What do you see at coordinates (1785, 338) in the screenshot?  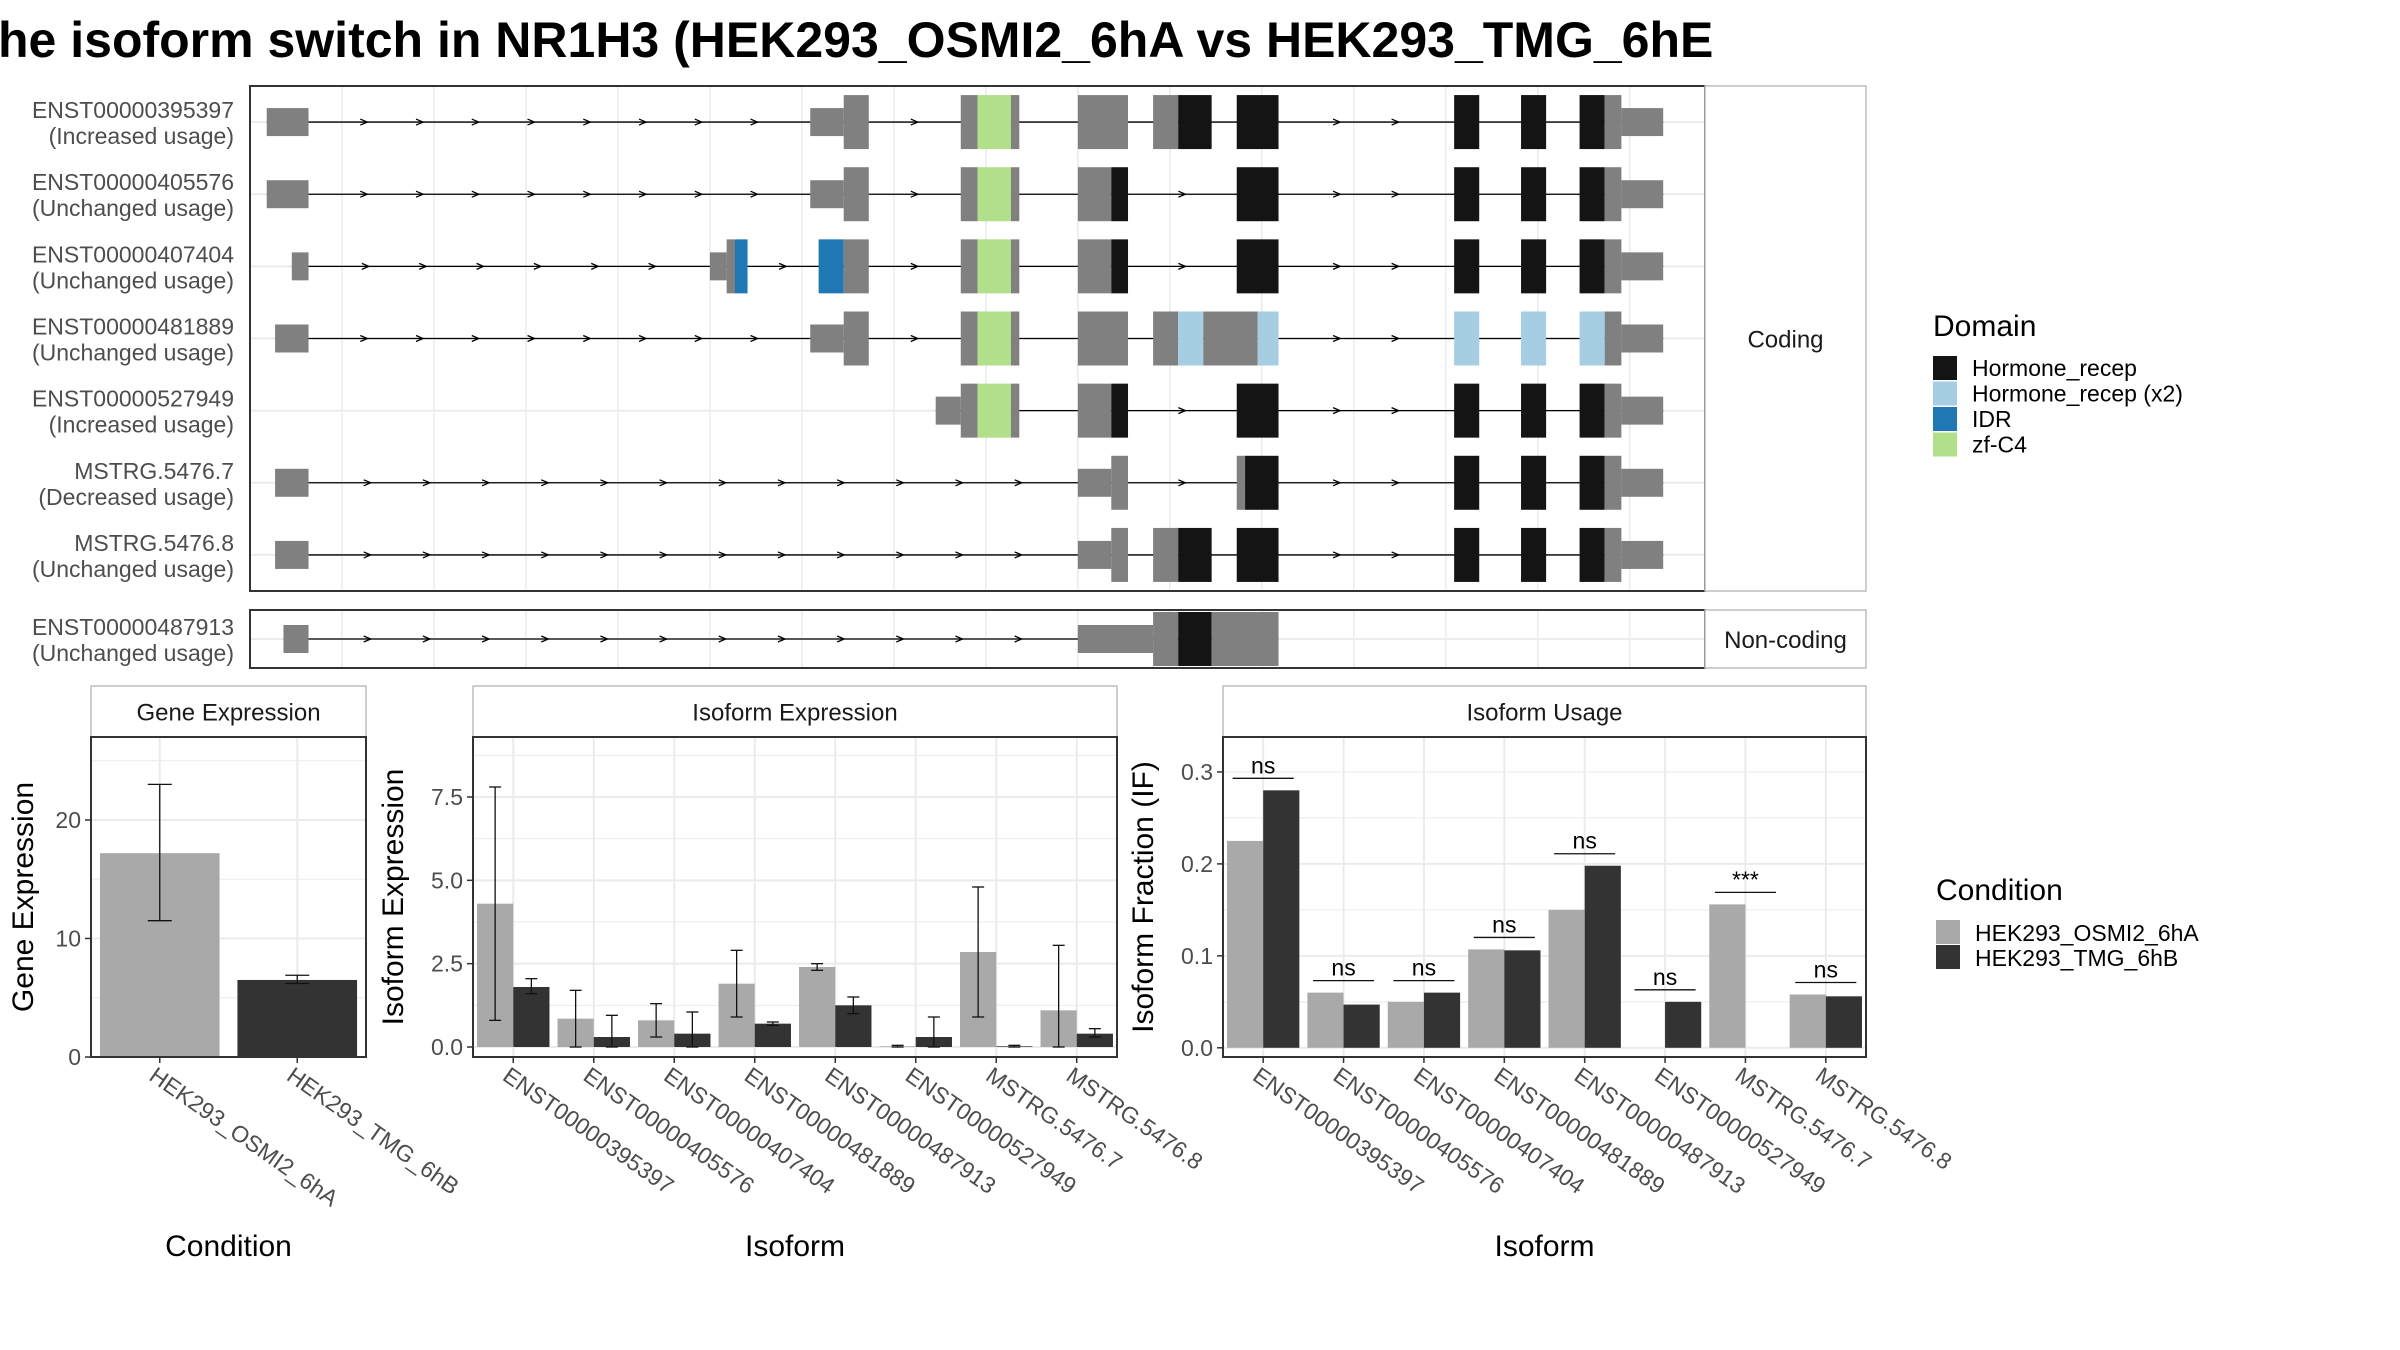 I see `coding-strip` at bounding box center [1785, 338].